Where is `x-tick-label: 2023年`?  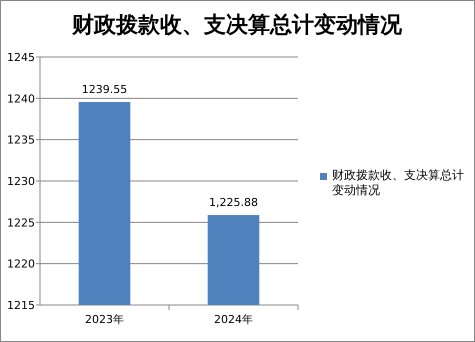
x-tick-label: 2023年 is located at coordinates (104, 319).